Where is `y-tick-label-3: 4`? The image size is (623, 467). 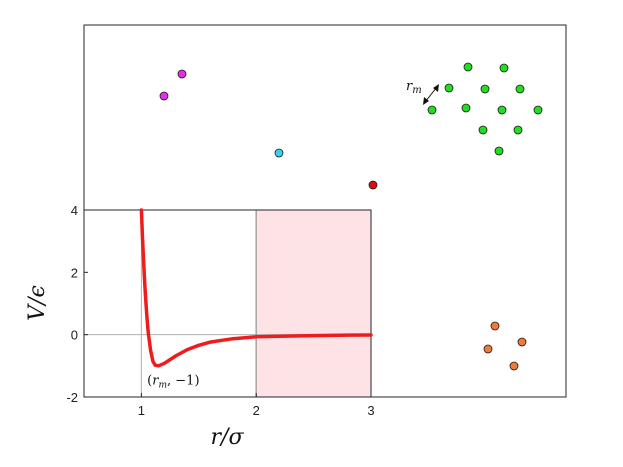
y-tick-label-3: 4 is located at coordinates (74, 210).